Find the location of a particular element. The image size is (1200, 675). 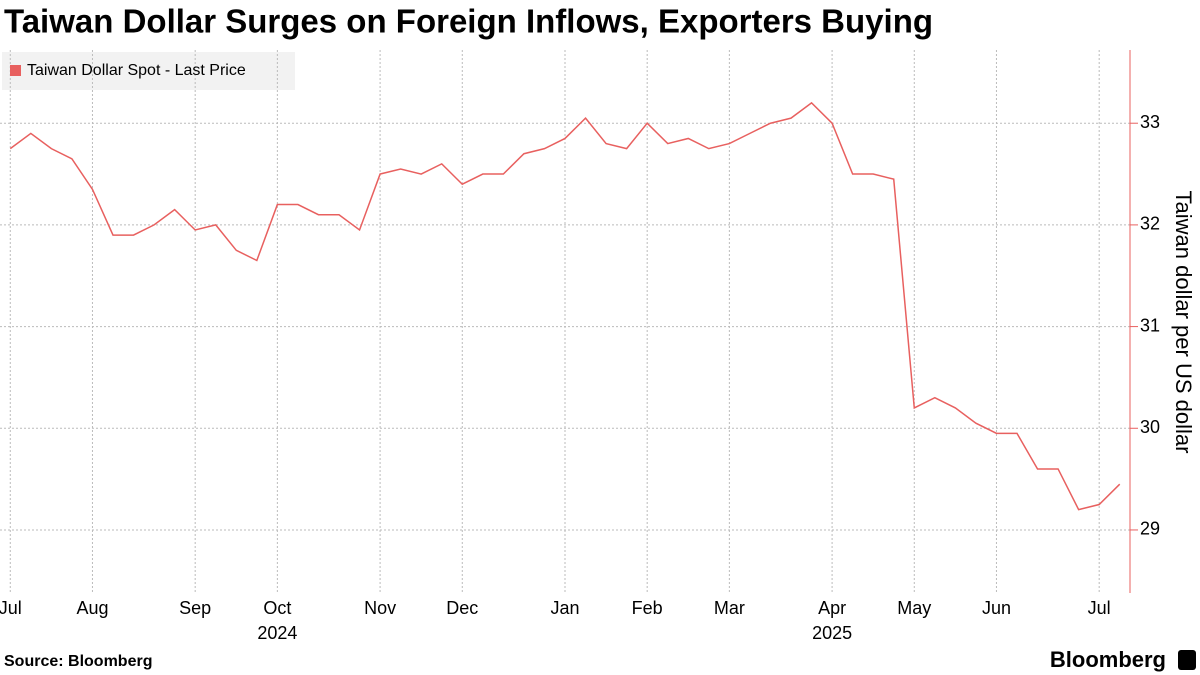

x-tick-label: Oct is located at coordinates (277, 608).